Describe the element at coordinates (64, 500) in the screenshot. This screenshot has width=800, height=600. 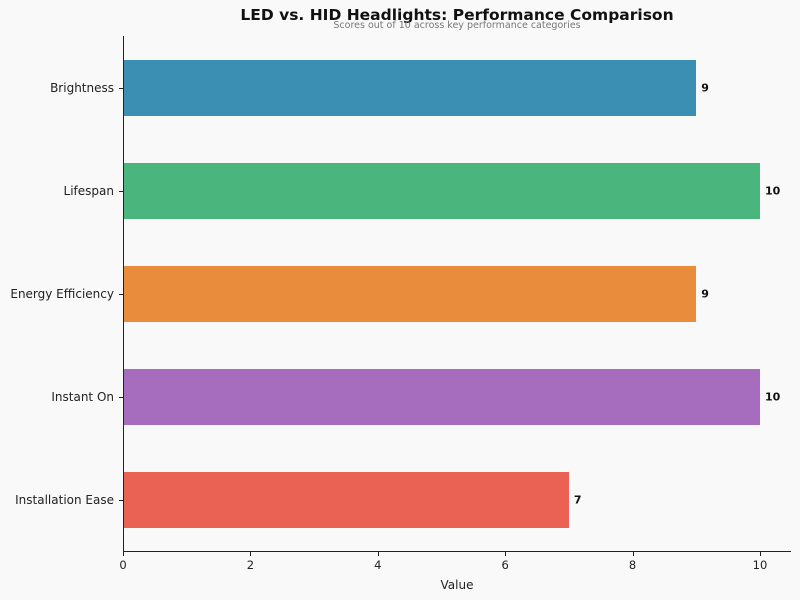
I see `y-tick-label: Installation Ease` at that location.